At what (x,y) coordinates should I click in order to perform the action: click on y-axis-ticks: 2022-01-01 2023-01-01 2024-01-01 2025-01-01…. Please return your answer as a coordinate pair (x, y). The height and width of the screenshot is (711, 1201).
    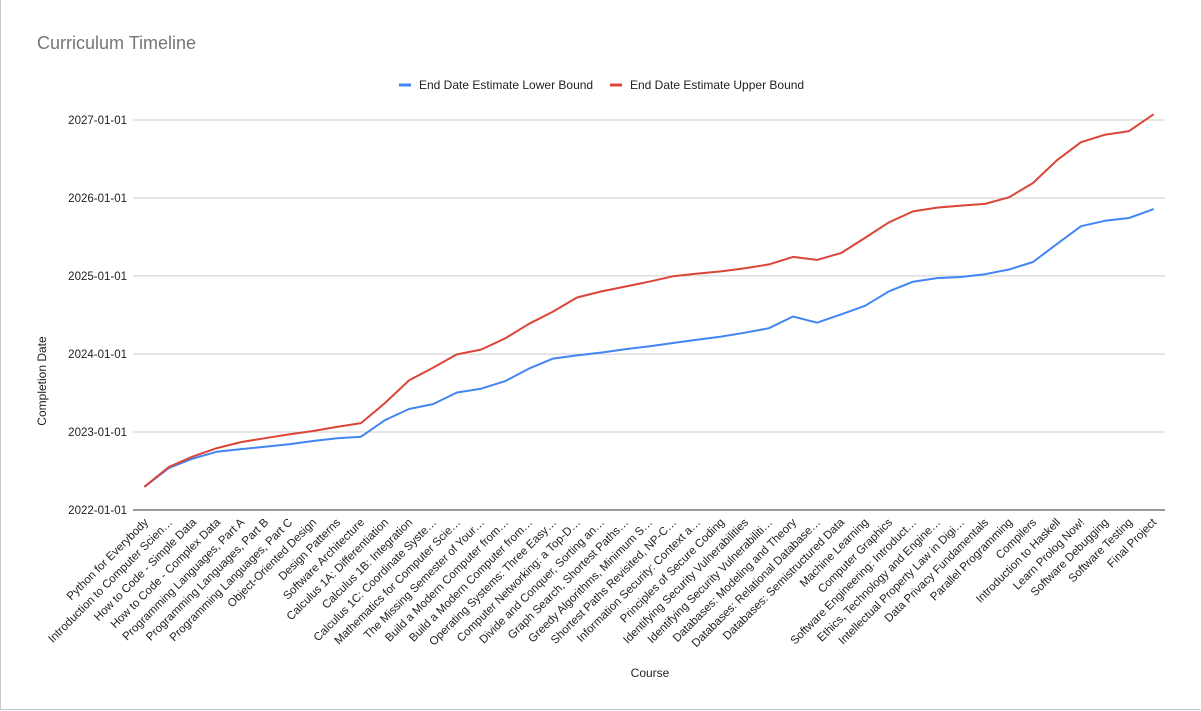
    Looking at the image, I should click on (97, 316).